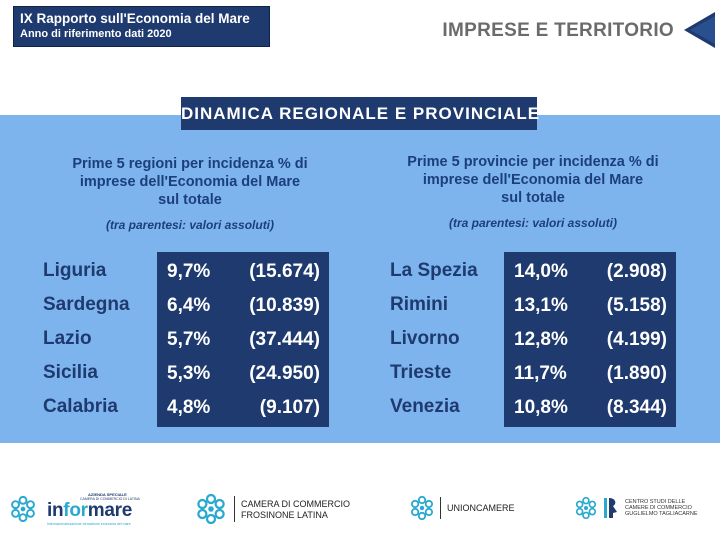  Describe the element at coordinates (189, 271) in the screenshot. I see `region-pct: 9,7%` at that location.